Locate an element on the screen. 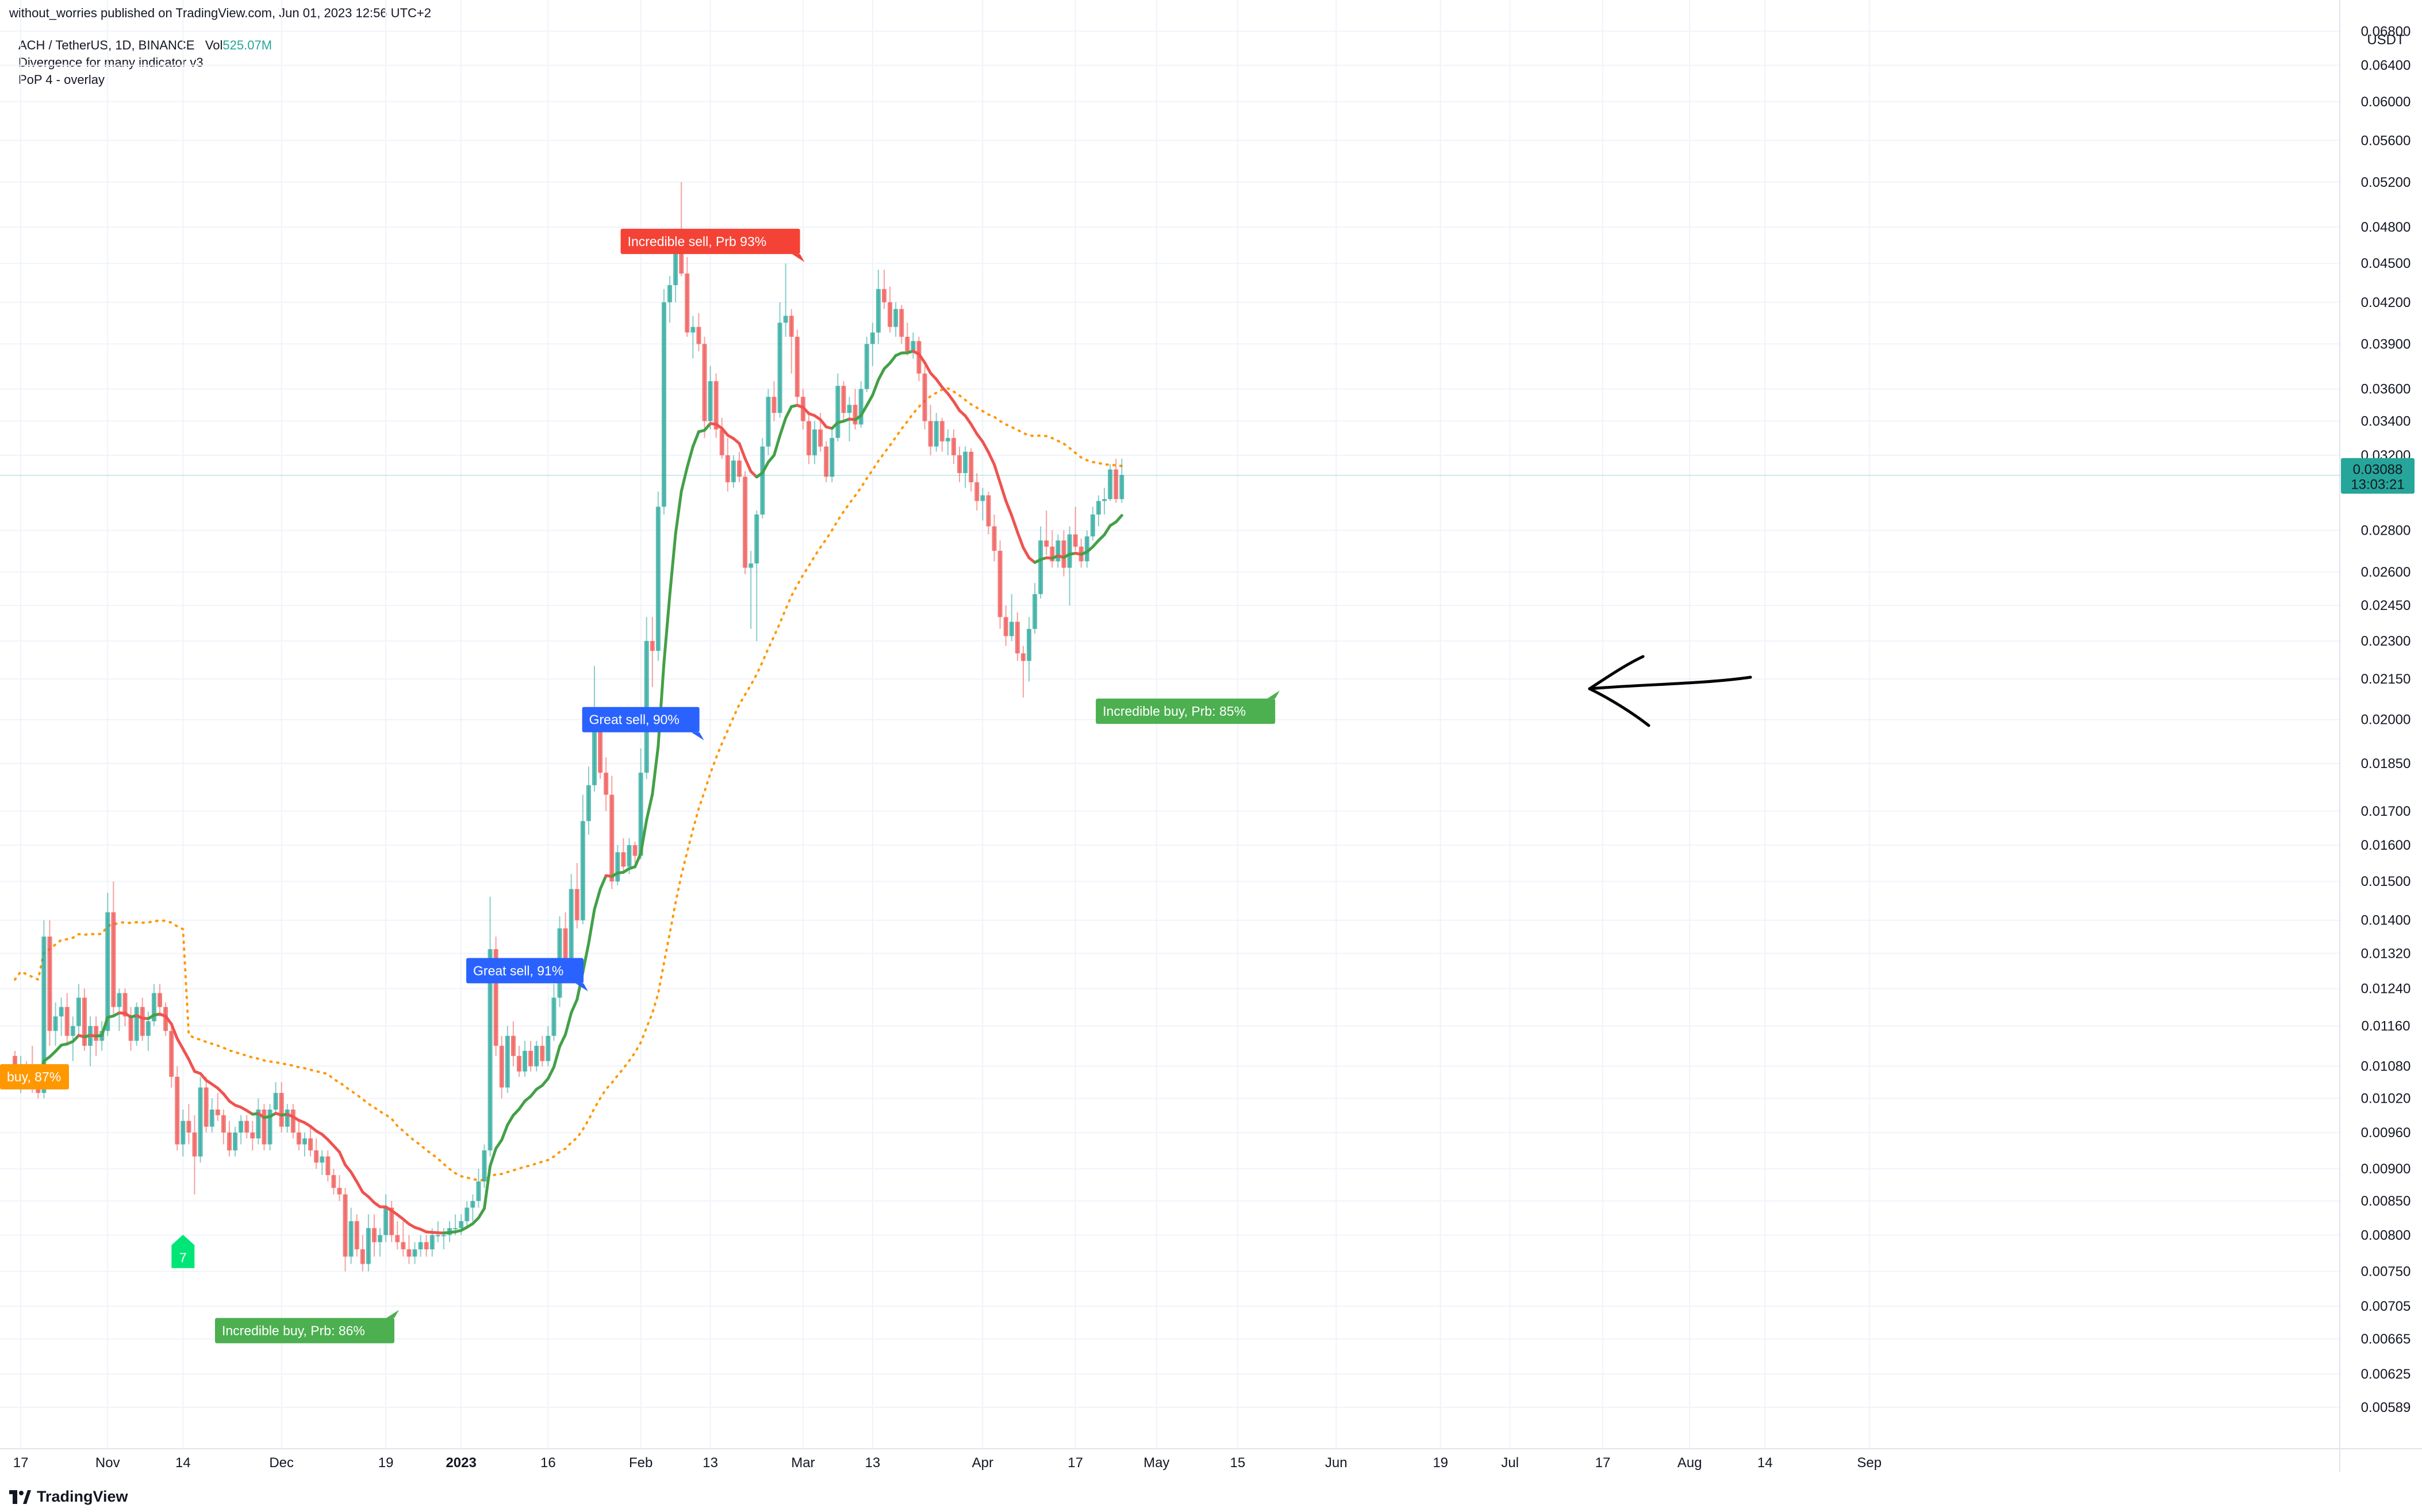  legend-indicator-2: PoP 4 - overlay is located at coordinates (61, 79).